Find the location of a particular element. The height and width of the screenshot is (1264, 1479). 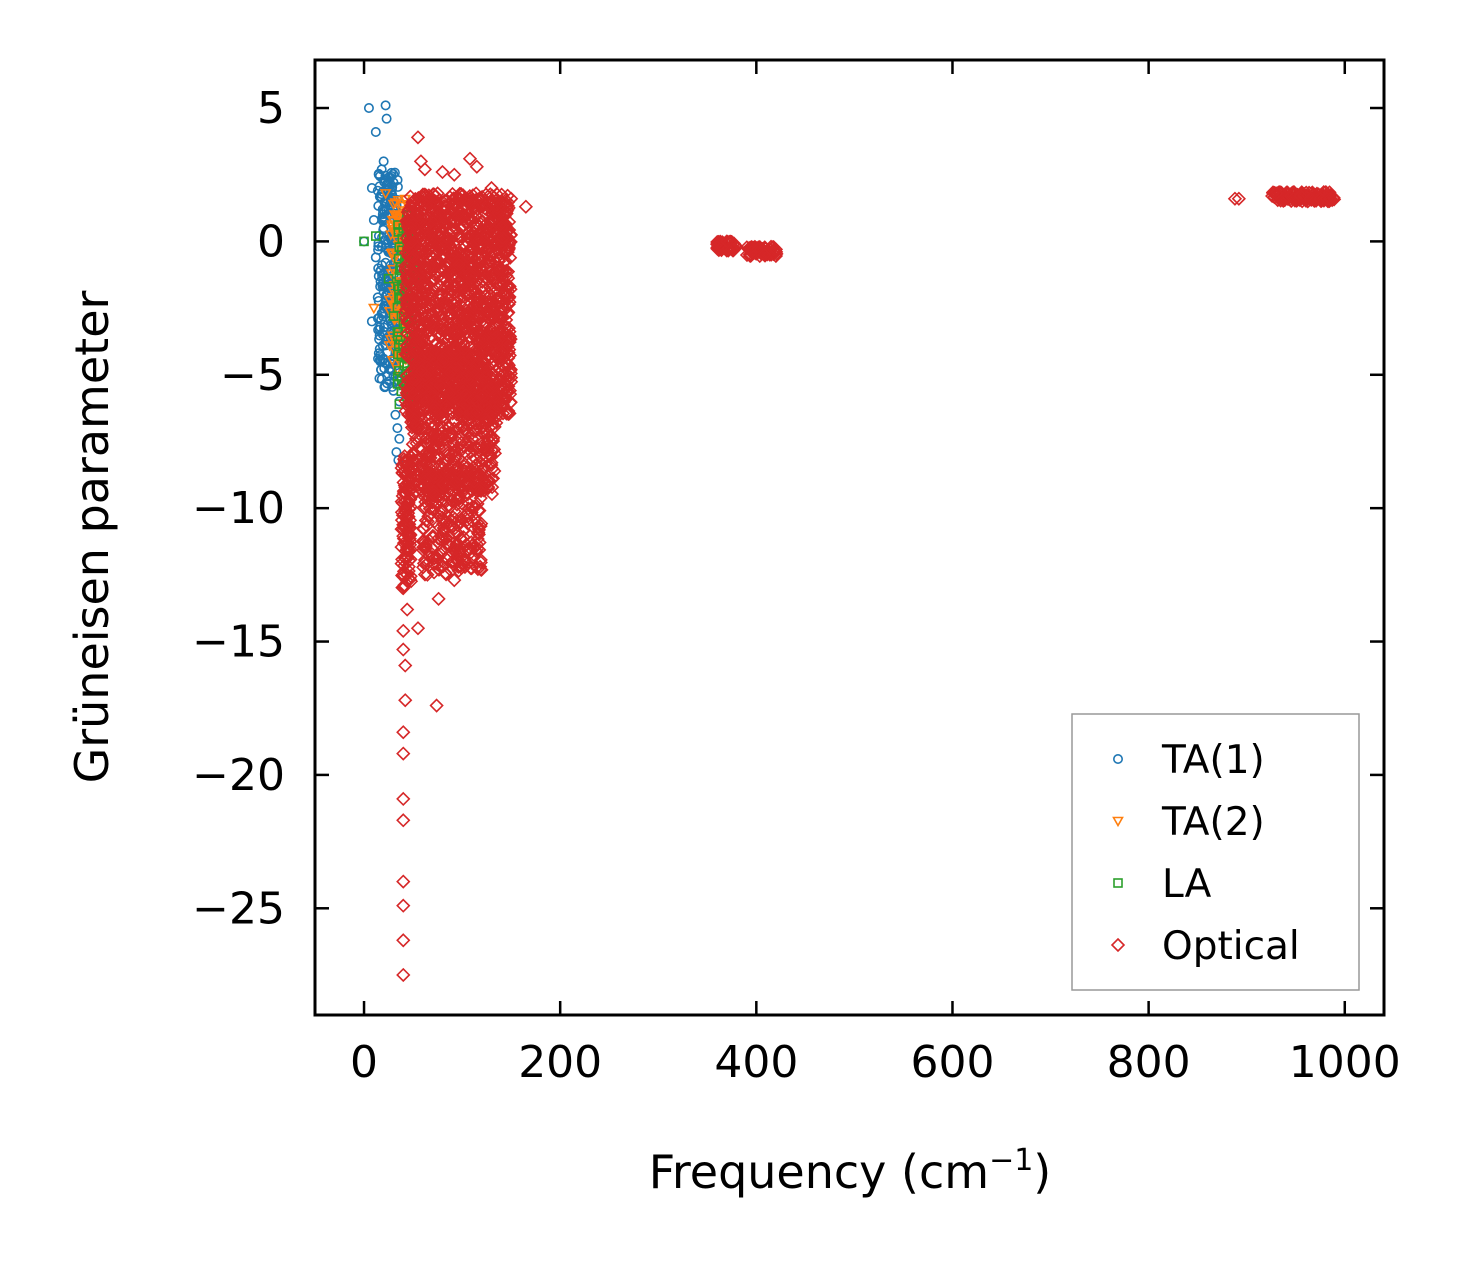

x-axis-title-superscript: −1 is located at coordinates (1011, 1160).